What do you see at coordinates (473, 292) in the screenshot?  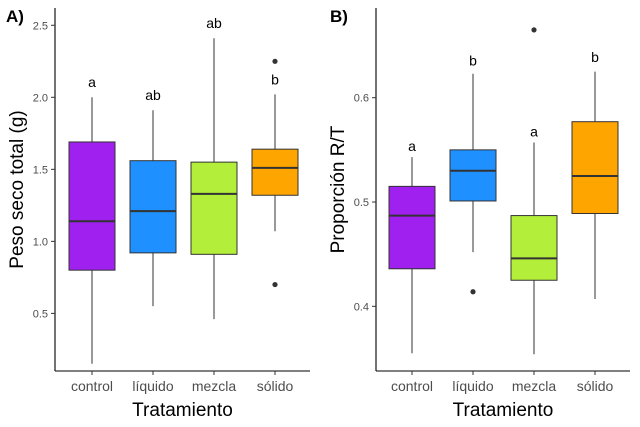 I see `panel-b-liquido-outlier-point` at bounding box center [473, 292].